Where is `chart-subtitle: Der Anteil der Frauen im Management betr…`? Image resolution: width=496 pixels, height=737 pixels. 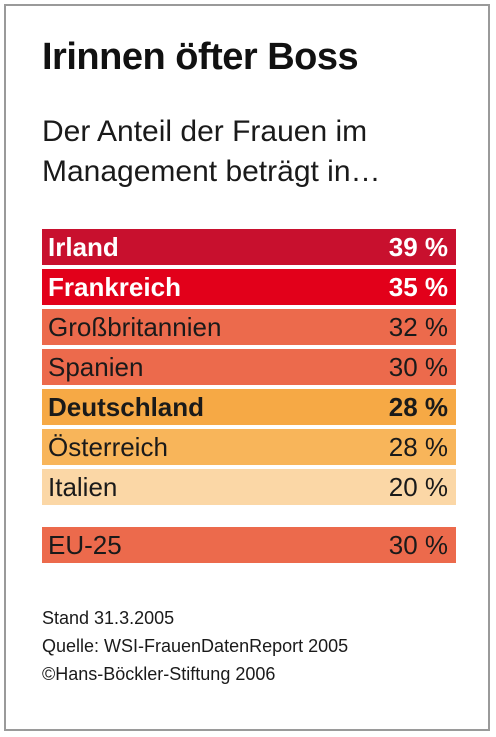 chart-subtitle: Der Anteil der Frauen im Management betr… is located at coordinates (211, 151).